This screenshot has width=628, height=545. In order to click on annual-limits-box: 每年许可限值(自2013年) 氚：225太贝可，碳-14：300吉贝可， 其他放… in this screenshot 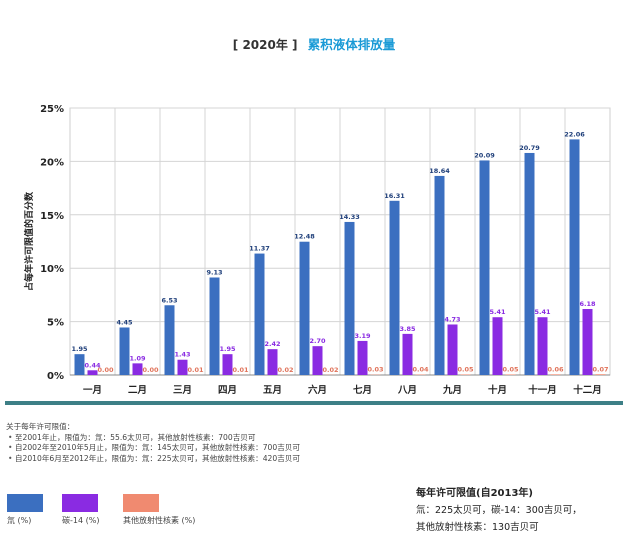, I will do `click(499, 510)`.